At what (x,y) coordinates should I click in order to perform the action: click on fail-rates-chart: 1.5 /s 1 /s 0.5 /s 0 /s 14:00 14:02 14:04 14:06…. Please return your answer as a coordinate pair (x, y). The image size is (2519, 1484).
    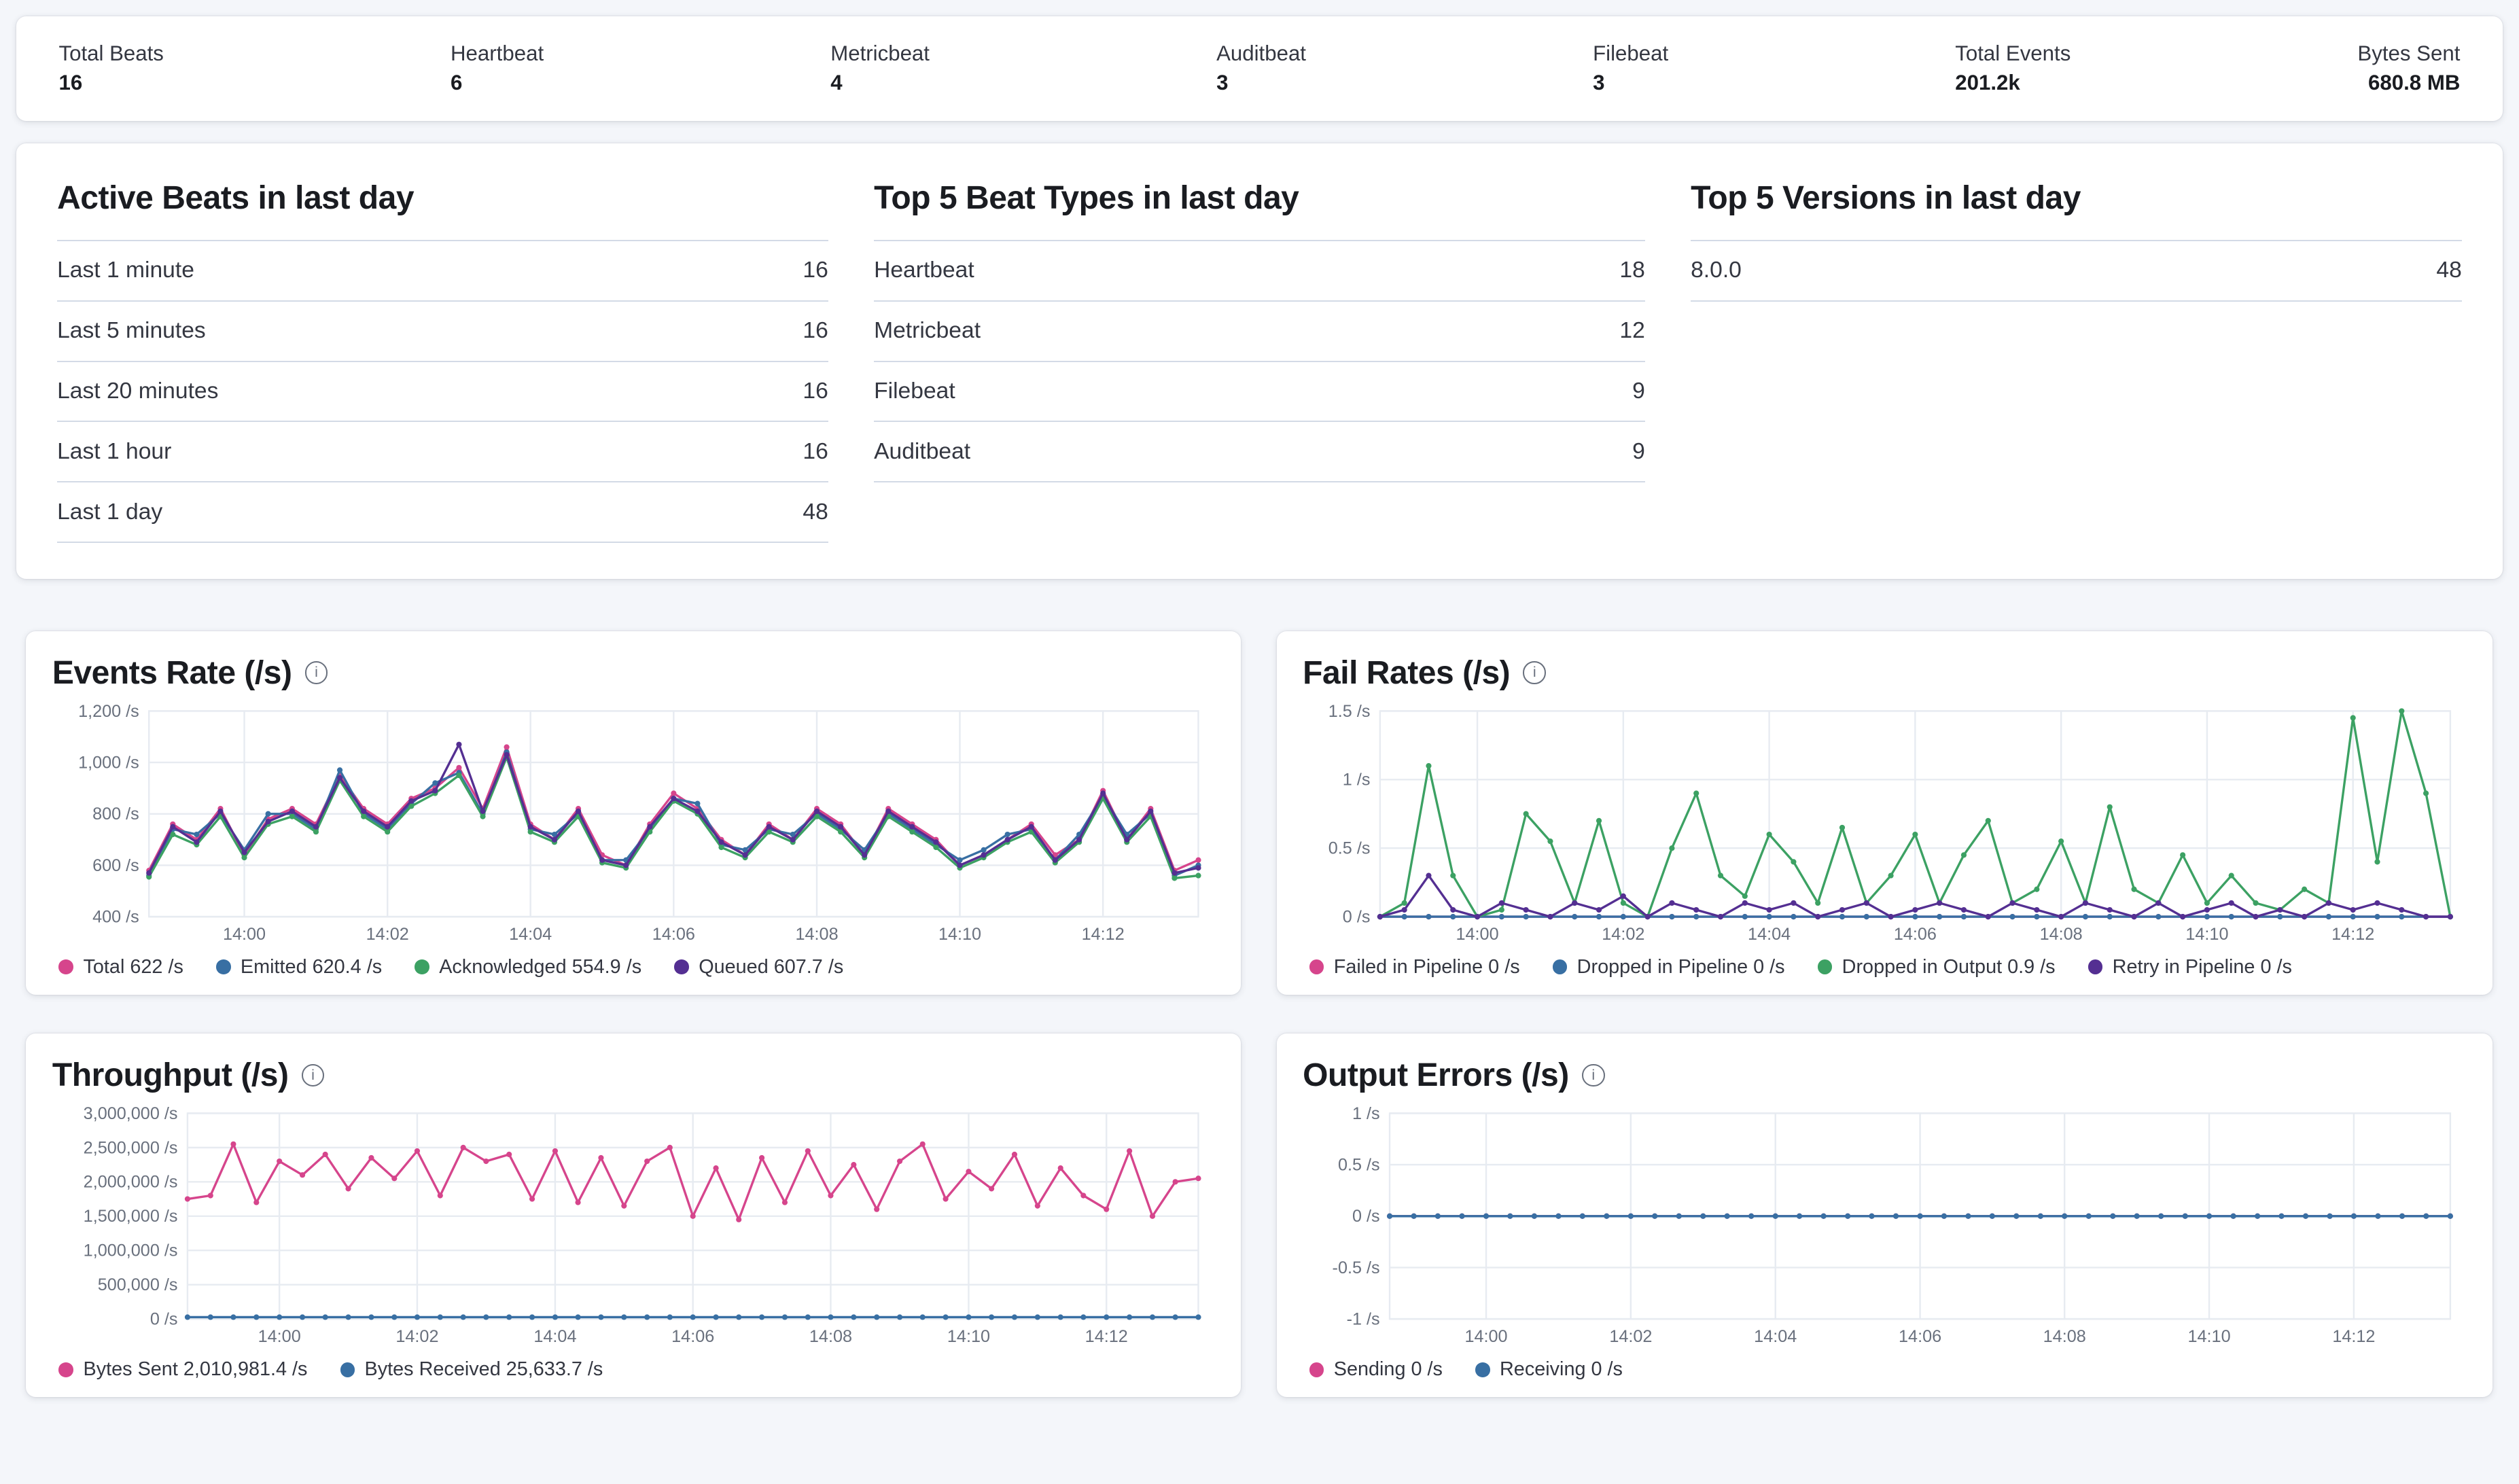
    Looking at the image, I should click on (1885, 825).